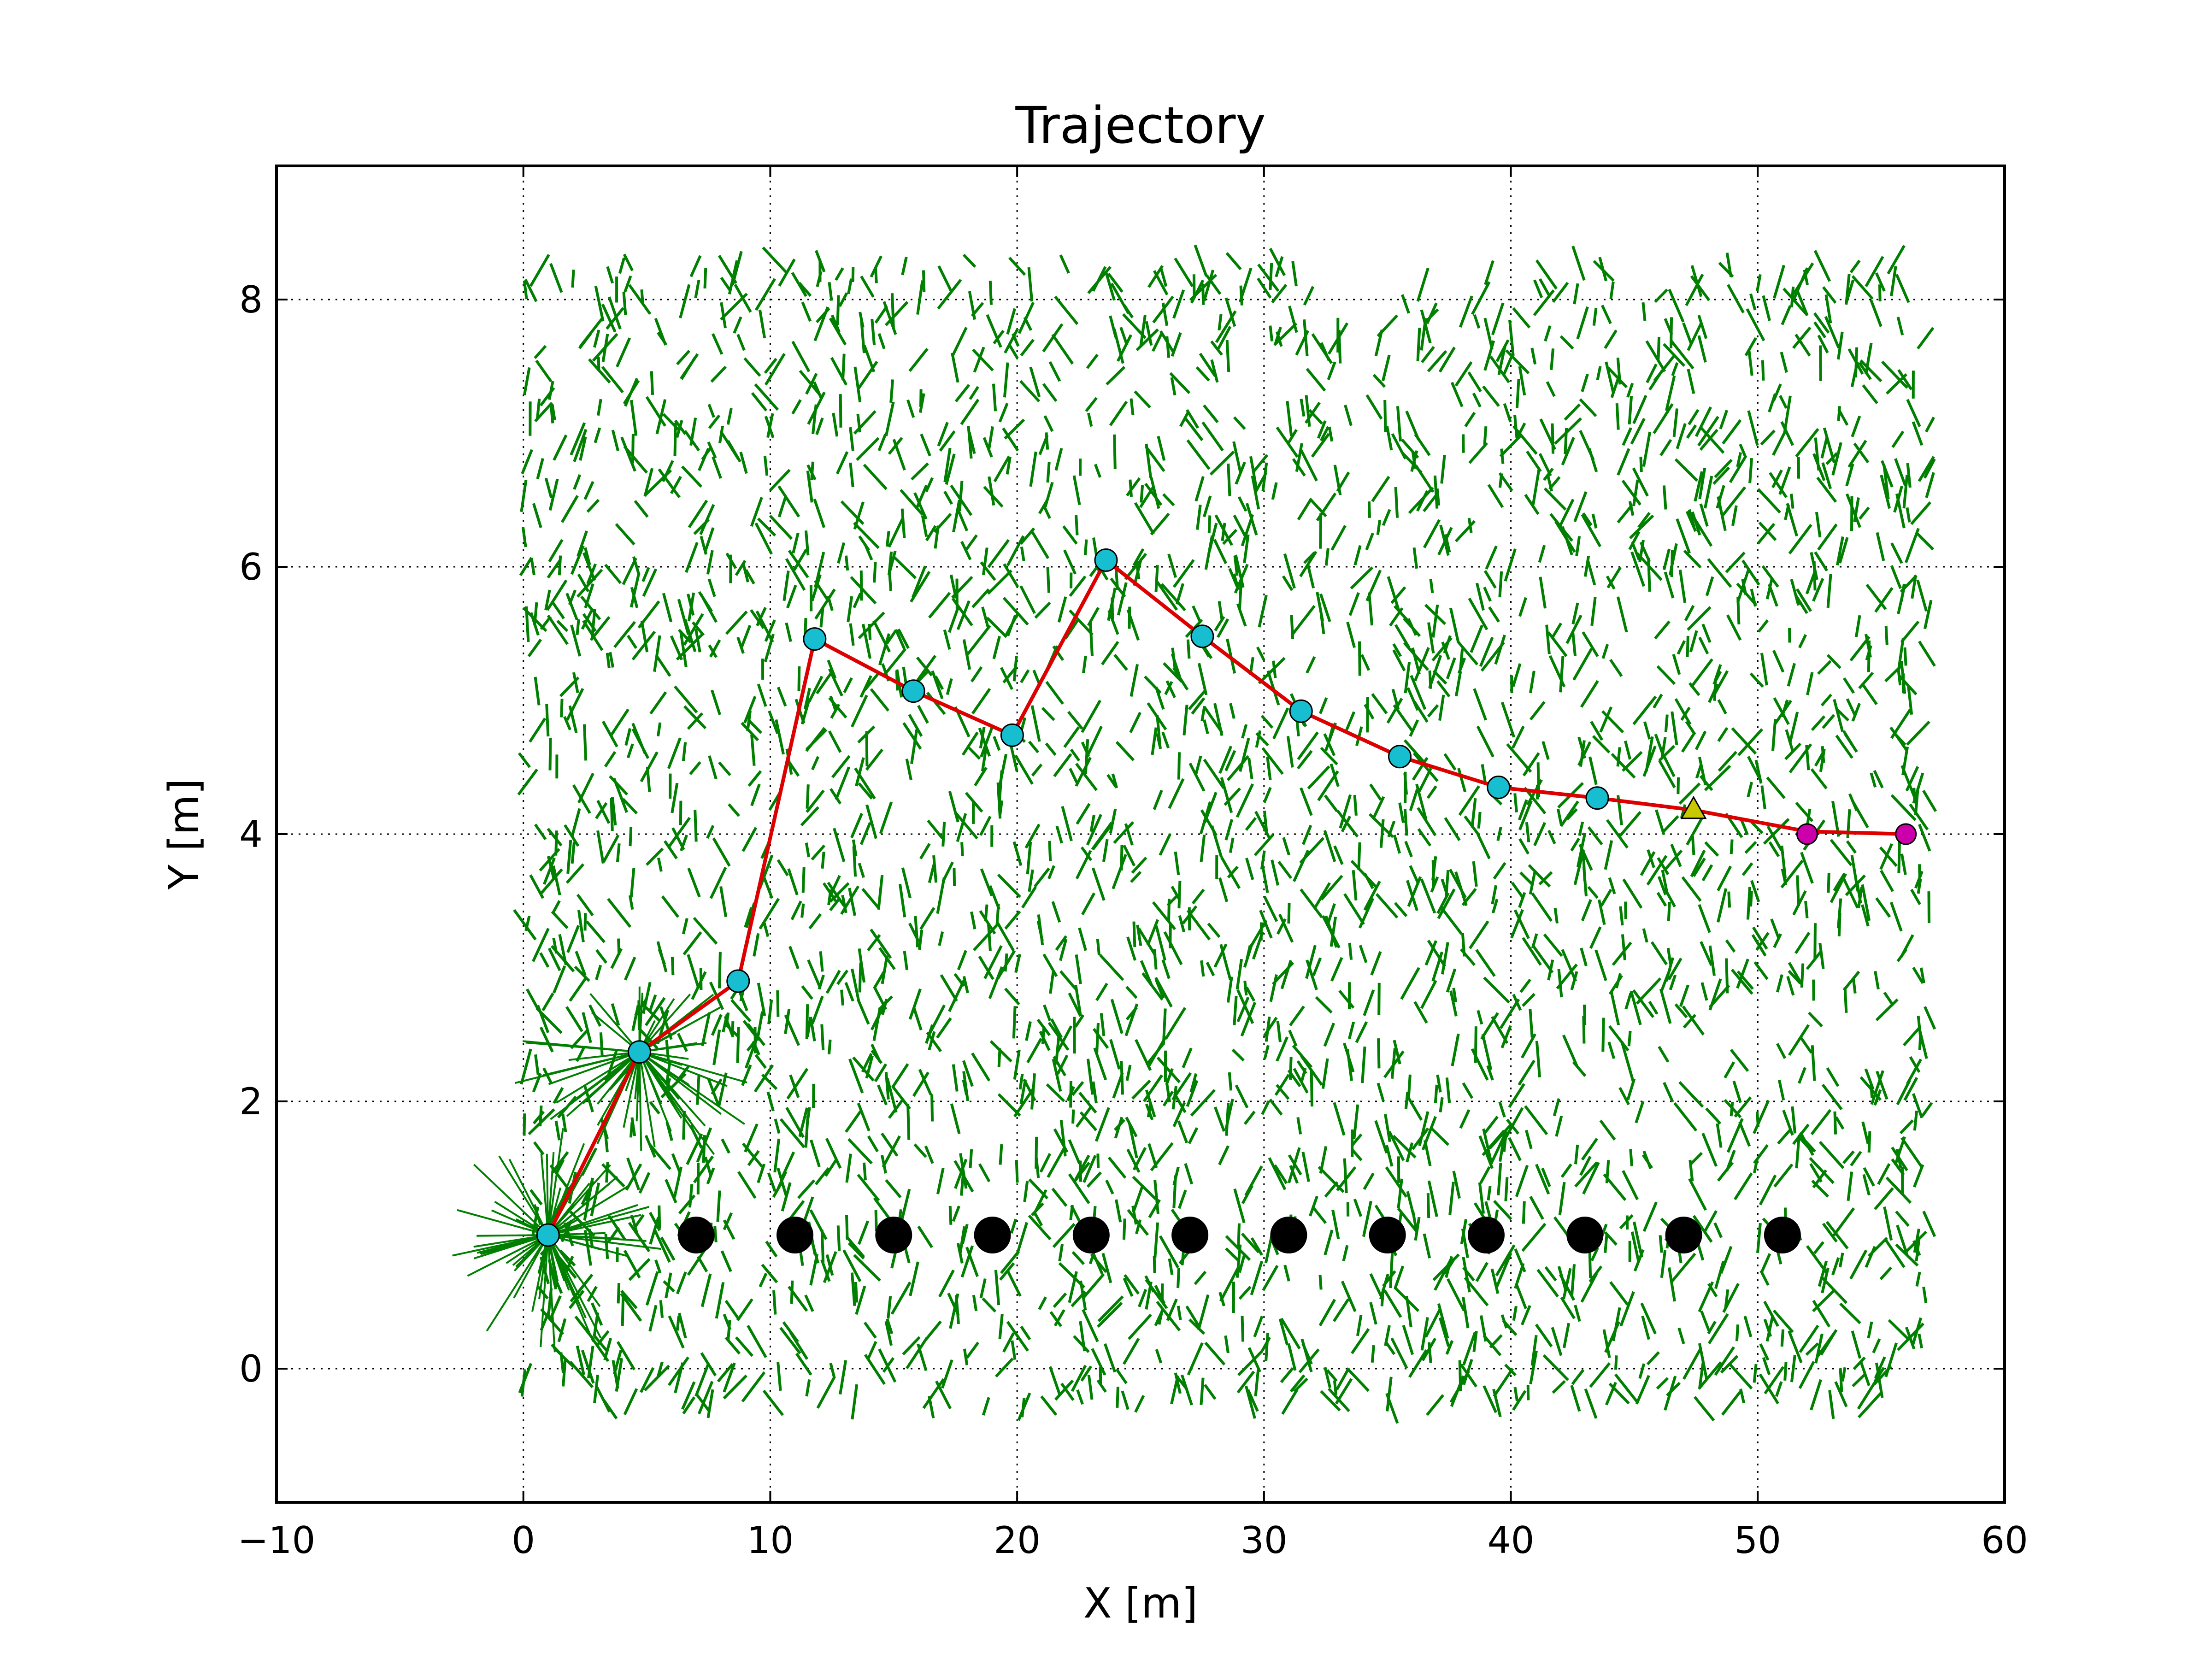 This screenshot has height=1659, width=2212. Describe the element at coordinates (251, 1101) in the screenshot. I see `y-tick-label: 2` at that location.